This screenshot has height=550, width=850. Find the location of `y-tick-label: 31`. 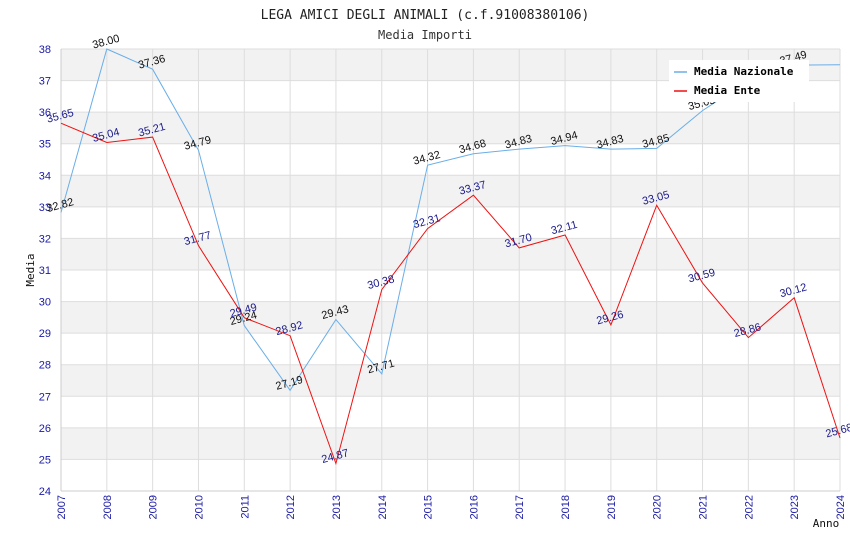

y-tick-label: 31 is located at coordinates (45, 271).